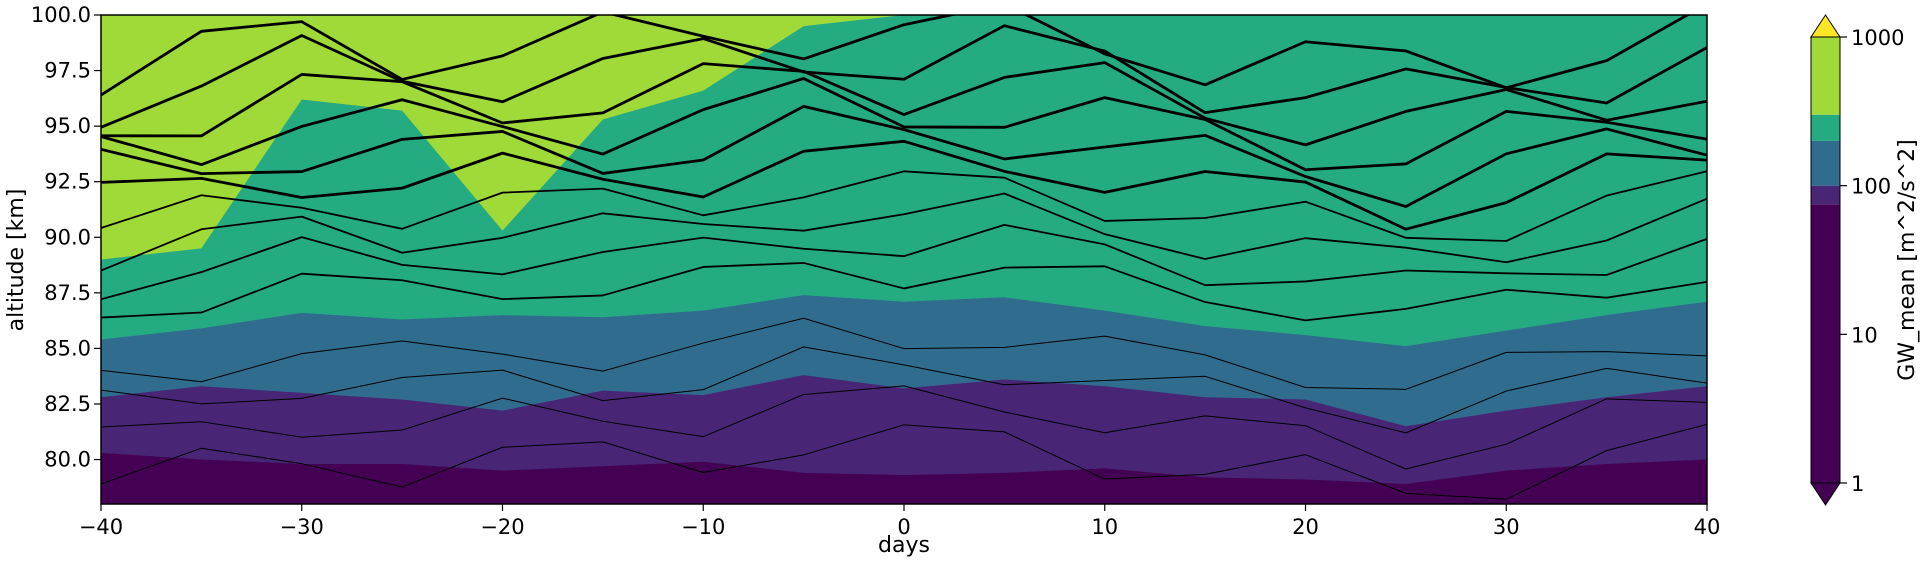 This screenshot has height=562, width=1926. I want to click on colorbar-tick-label: 100, so click(1871, 187).